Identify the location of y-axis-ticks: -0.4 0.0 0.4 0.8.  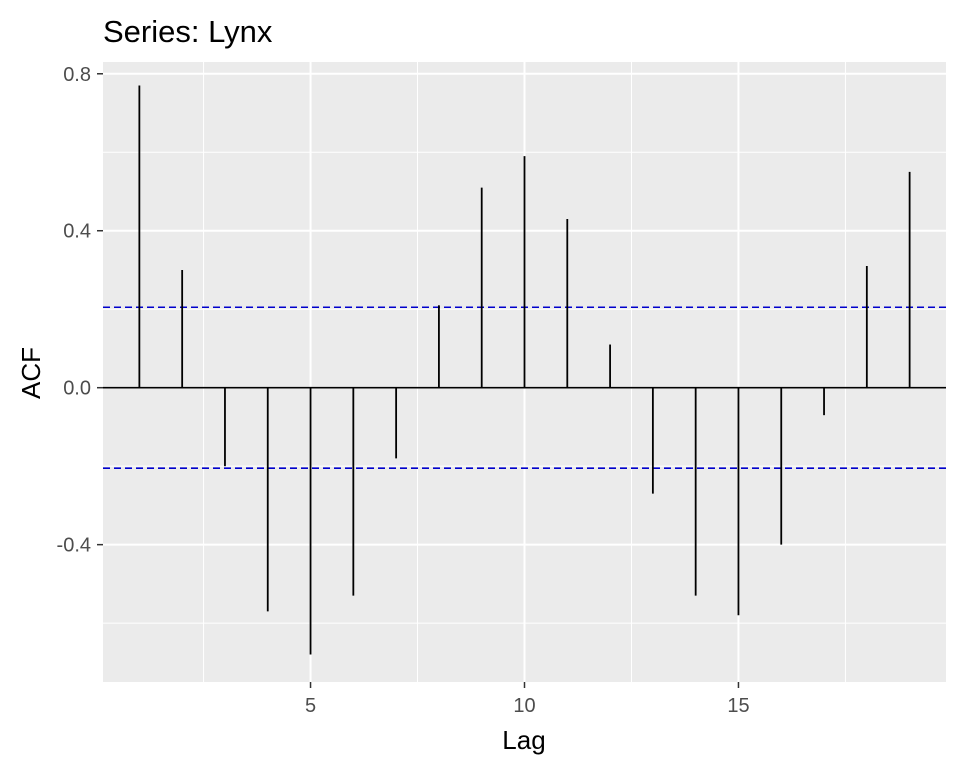
(80, 310).